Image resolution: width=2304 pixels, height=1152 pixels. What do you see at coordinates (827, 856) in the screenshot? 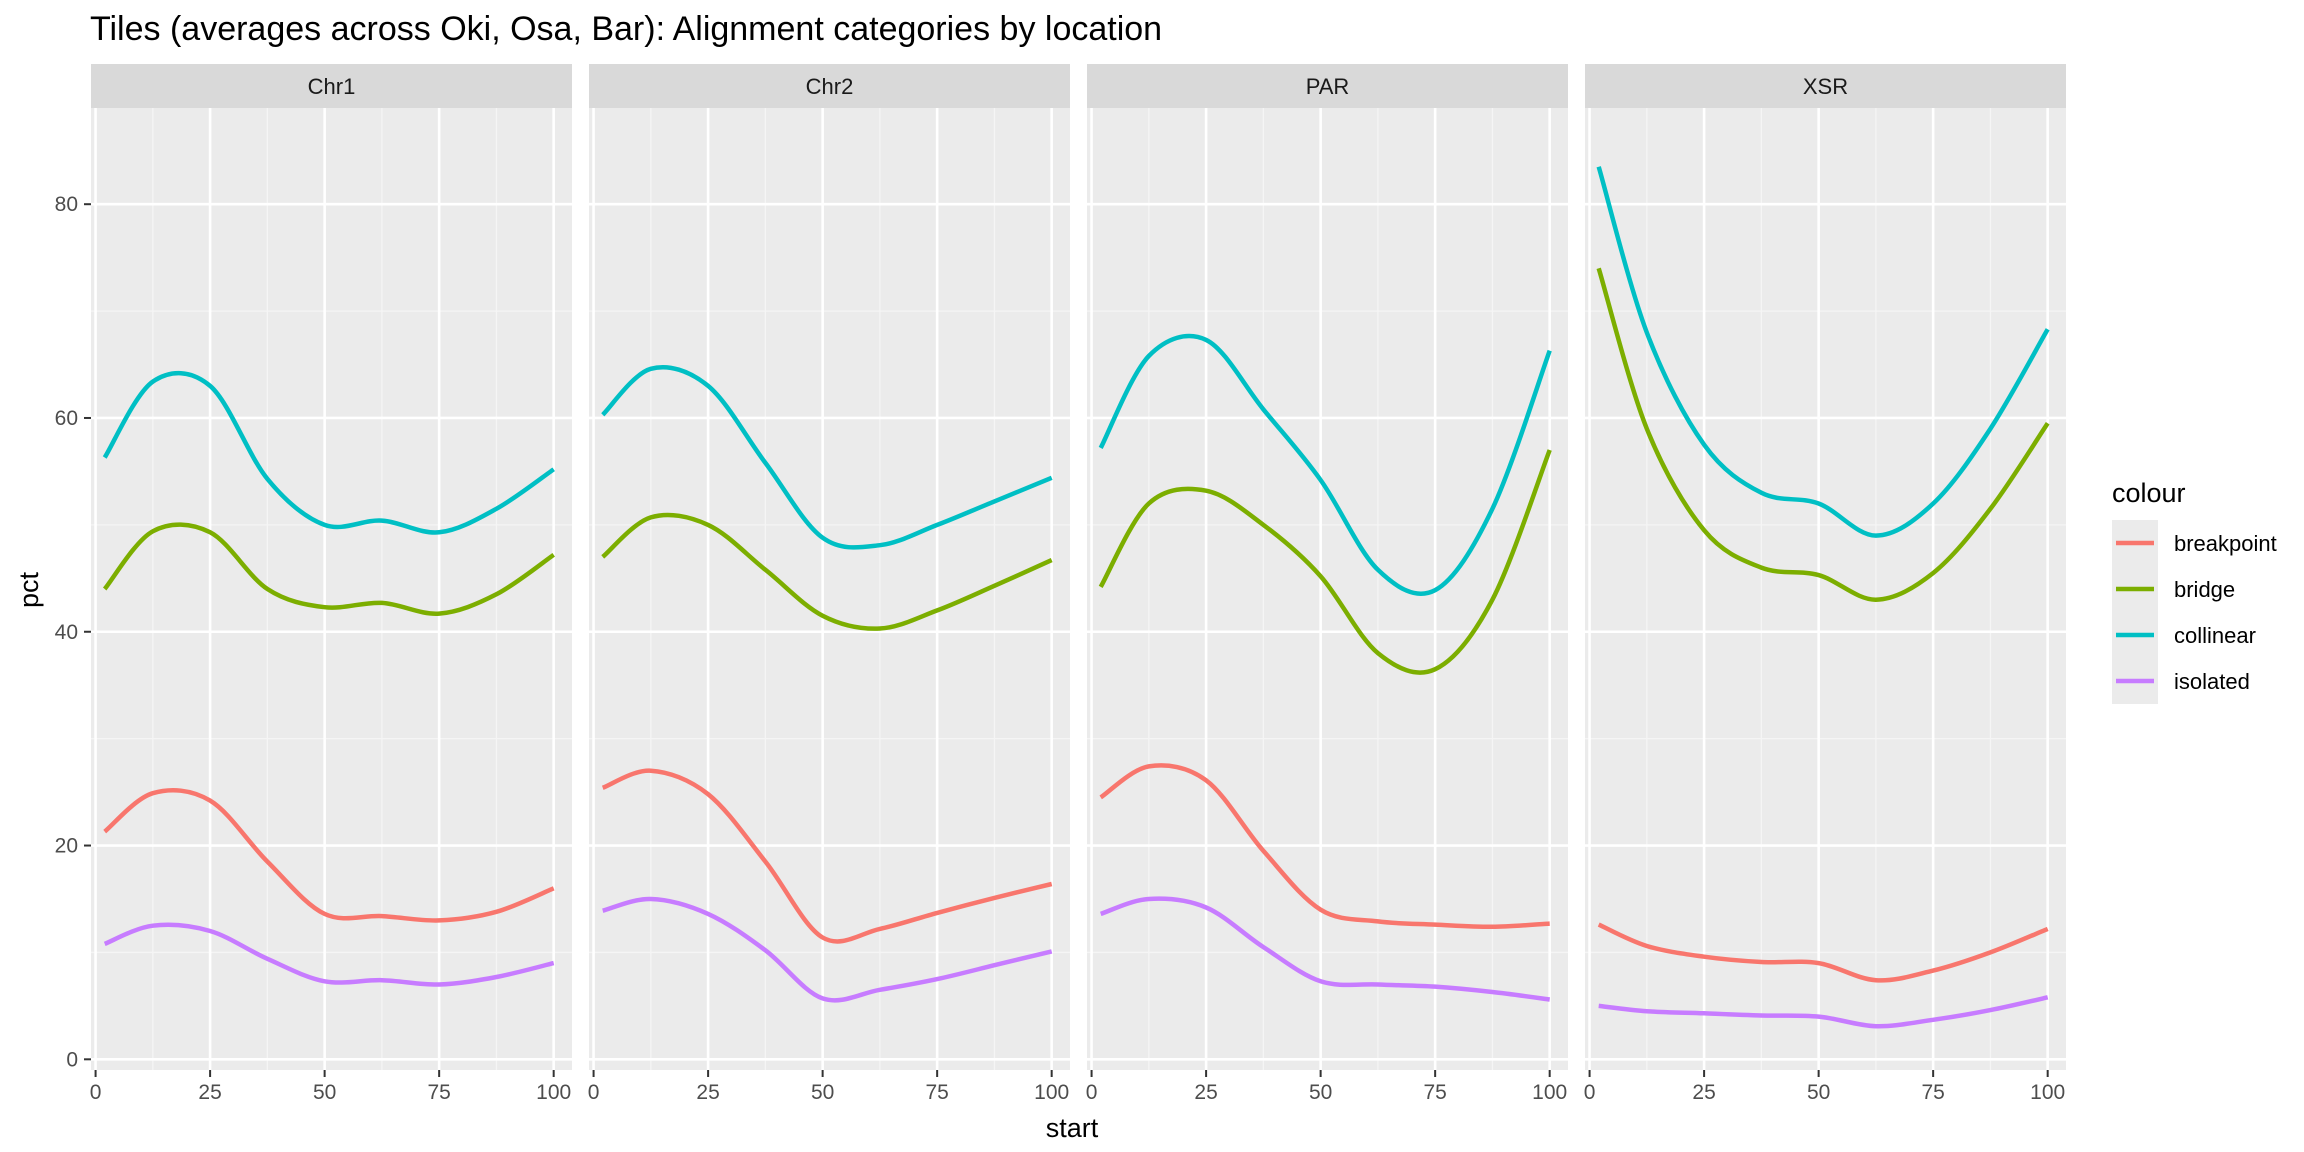
I see `series-line-breakpoint-chr2` at bounding box center [827, 856].